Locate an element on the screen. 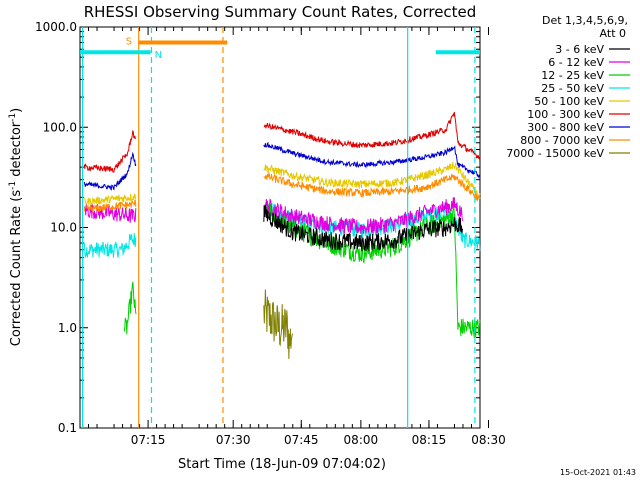 Image resolution: width=640 pixels, height=480 pixels. series-300-800keV is located at coordinates (282, 166).